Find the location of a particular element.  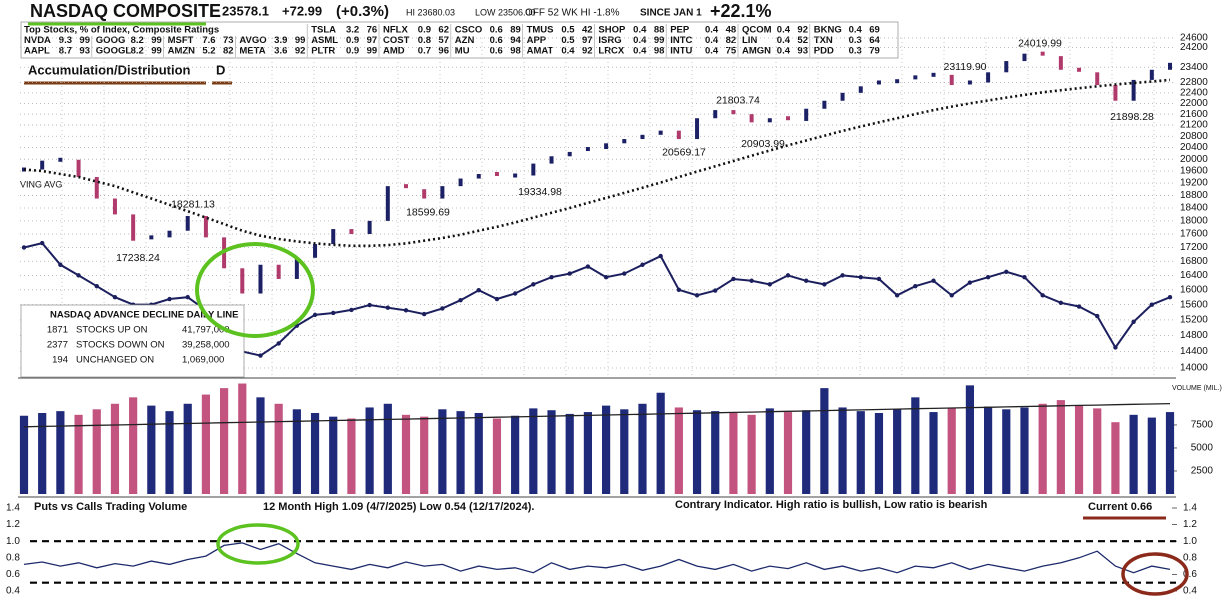

y-tick-label: 1.4 is located at coordinates (1190, 508).